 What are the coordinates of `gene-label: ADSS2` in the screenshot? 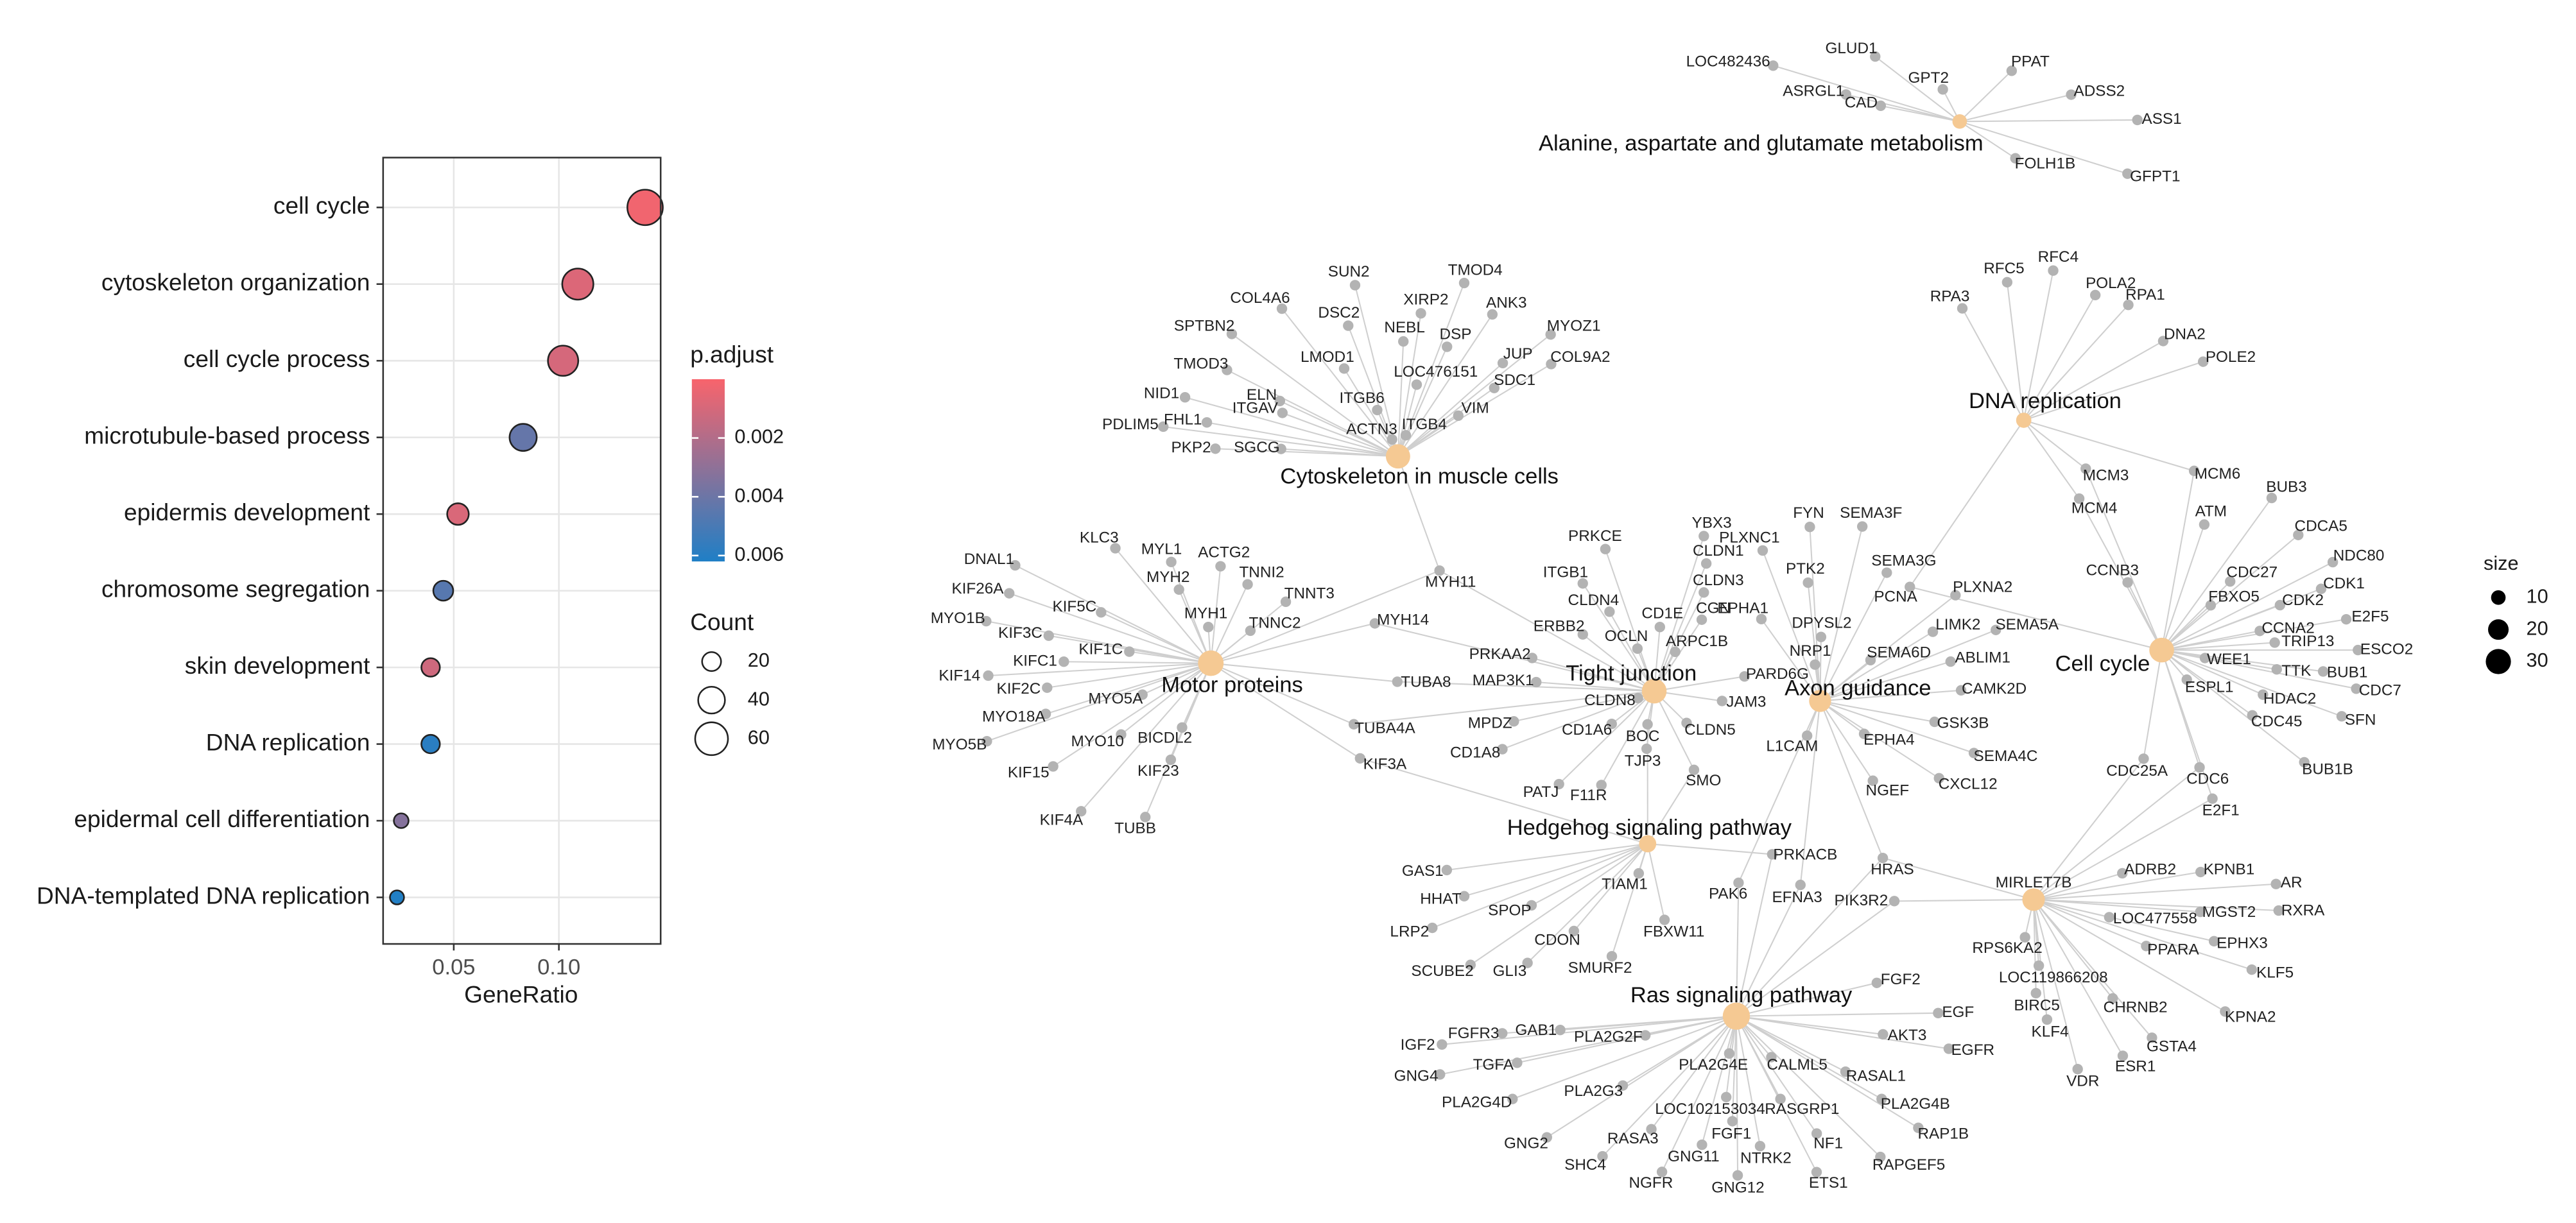 It's located at (2100, 91).